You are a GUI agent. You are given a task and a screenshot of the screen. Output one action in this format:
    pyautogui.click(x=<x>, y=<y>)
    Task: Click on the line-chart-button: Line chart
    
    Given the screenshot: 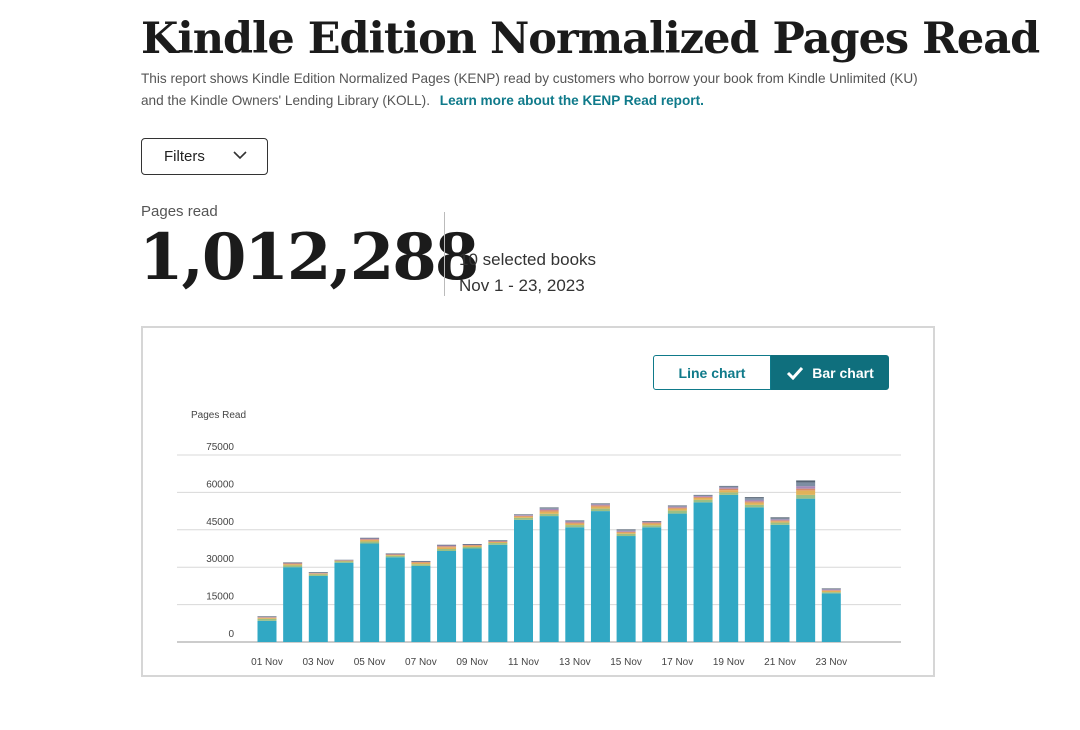 What is the action you would take?
    pyautogui.click(x=712, y=372)
    